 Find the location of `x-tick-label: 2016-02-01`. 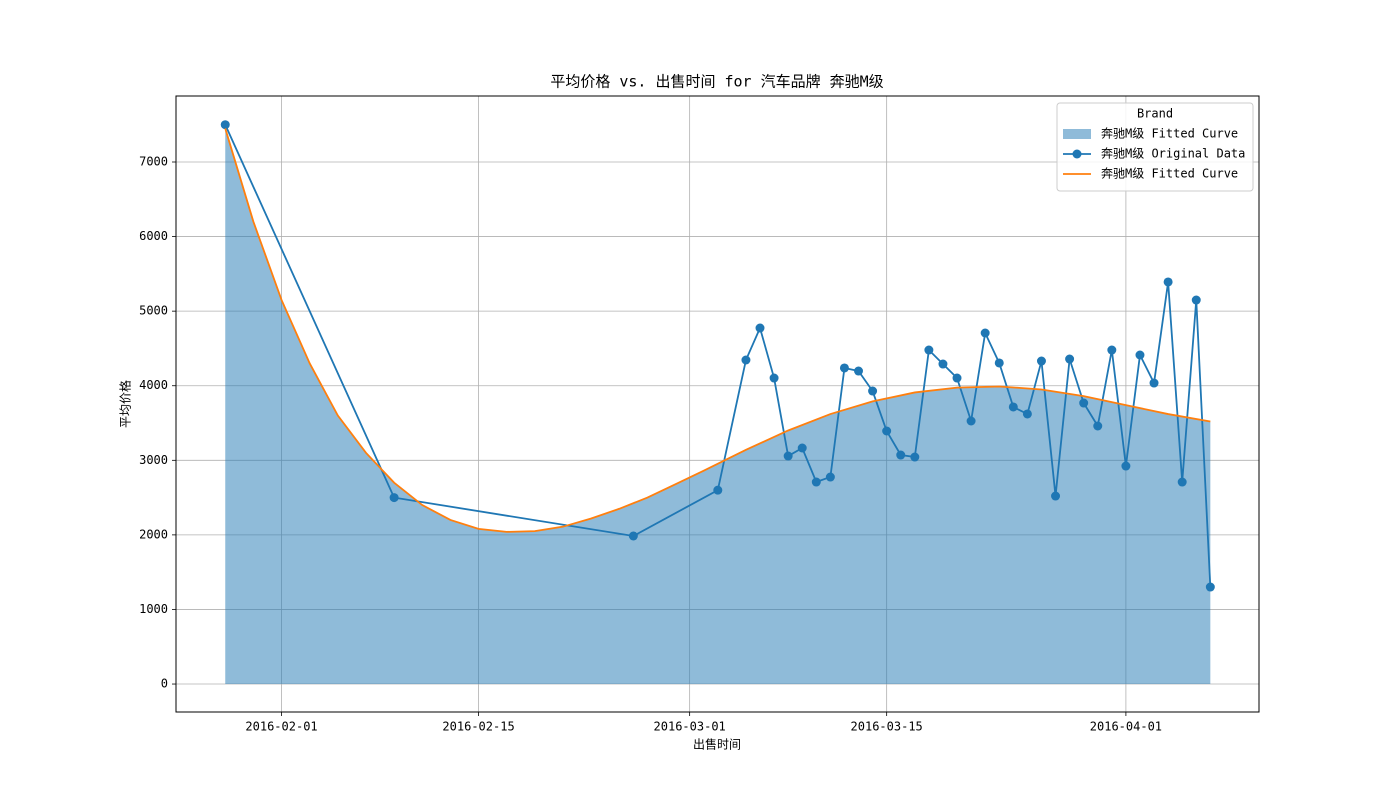

x-tick-label: 2016-02-01 is located at coordinates (281, 727).